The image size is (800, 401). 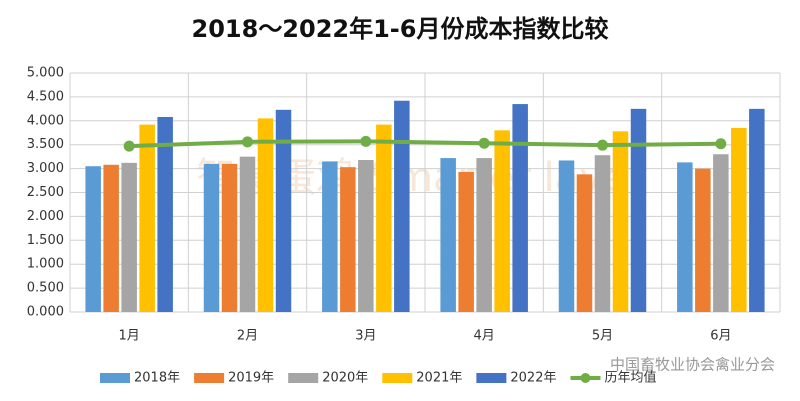 What do you see at coordinates (630, 378) in the screenshot?
I see `legend-label: 历年均值` at bounding box center [630, 378].